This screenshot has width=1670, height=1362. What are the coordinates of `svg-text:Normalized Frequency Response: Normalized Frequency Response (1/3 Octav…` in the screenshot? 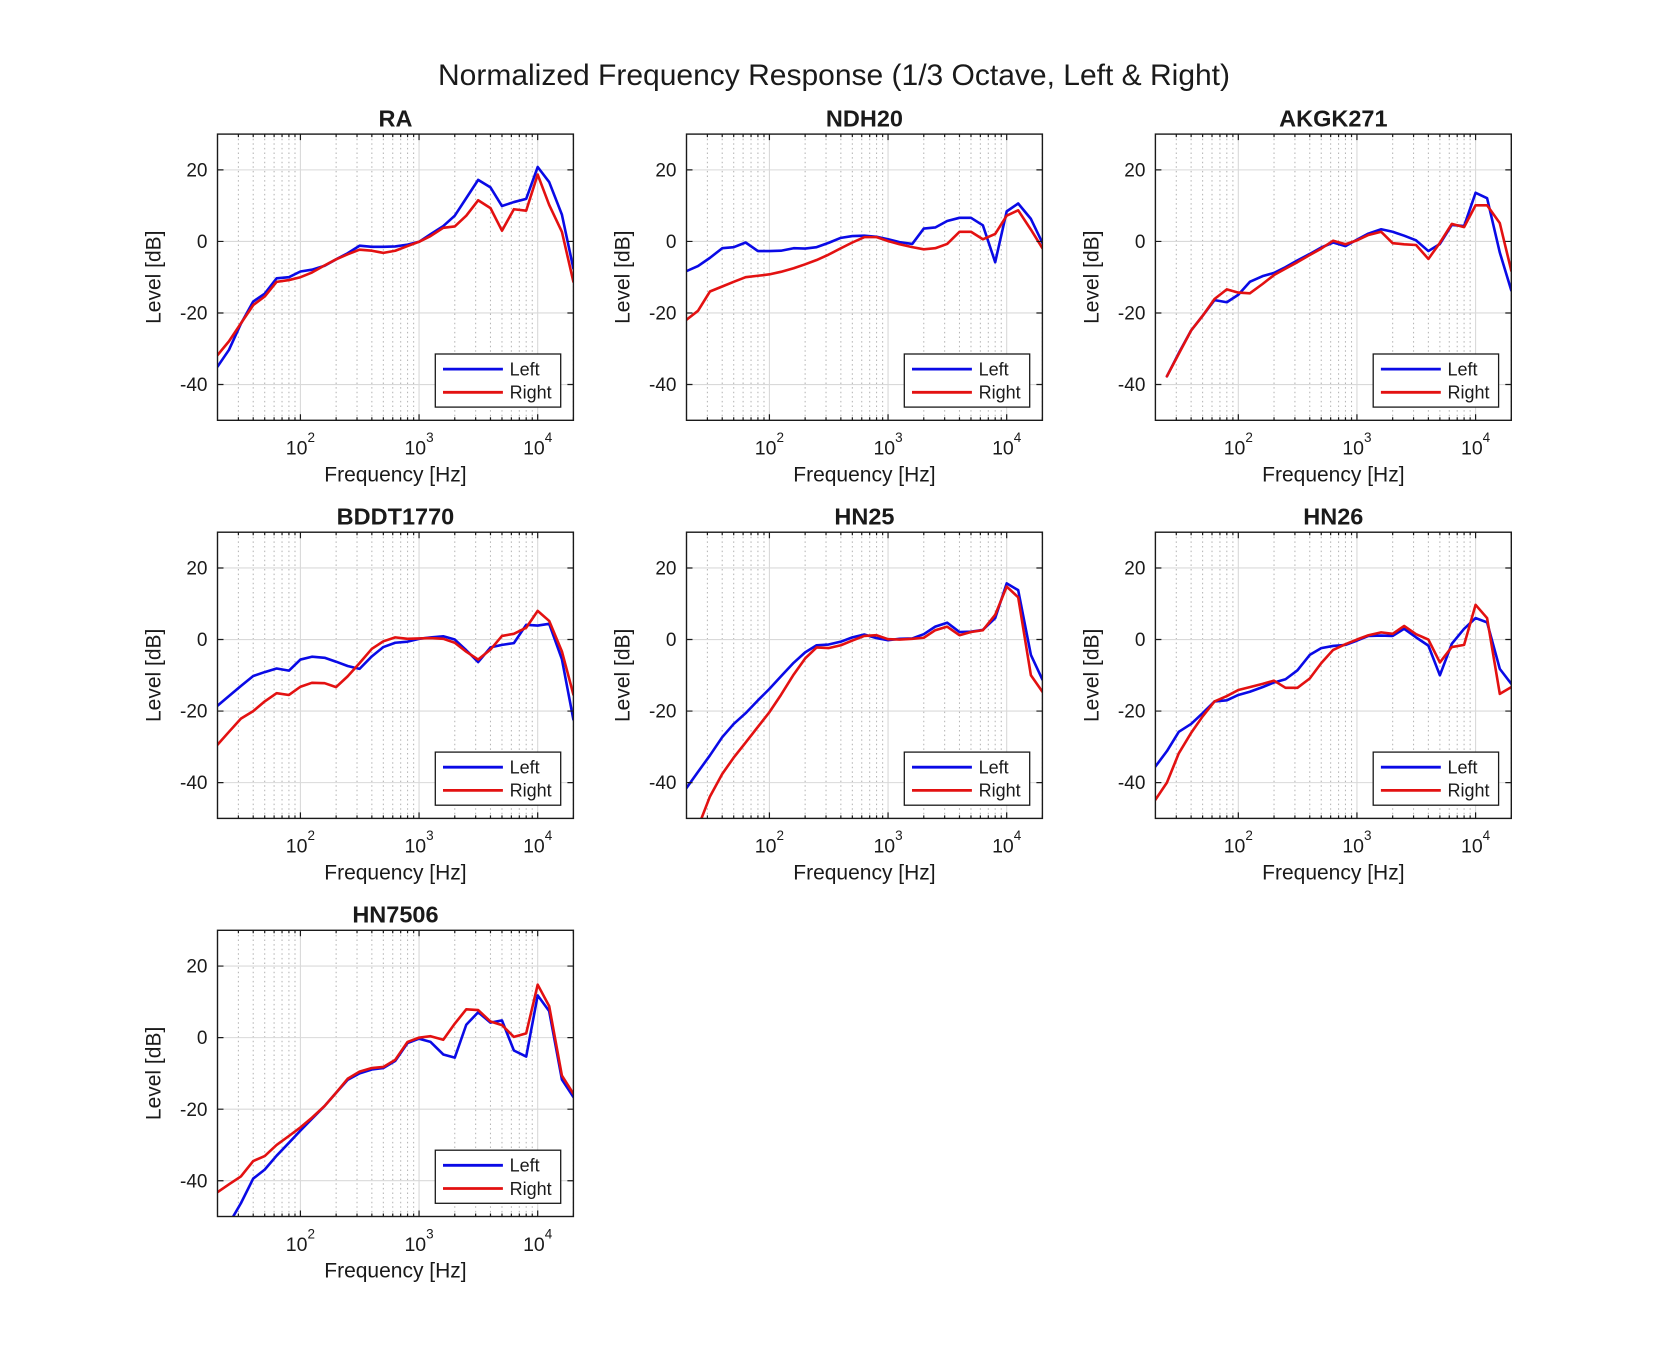 It's located at (834, 75).